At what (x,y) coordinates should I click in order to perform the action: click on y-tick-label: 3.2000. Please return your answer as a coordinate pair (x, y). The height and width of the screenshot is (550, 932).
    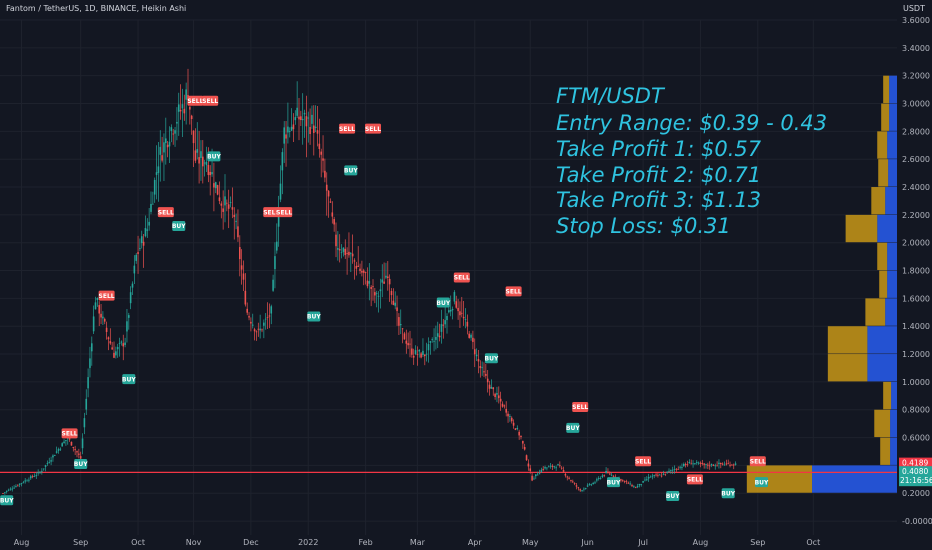
    Looking at the image, I should click on (916, 76).